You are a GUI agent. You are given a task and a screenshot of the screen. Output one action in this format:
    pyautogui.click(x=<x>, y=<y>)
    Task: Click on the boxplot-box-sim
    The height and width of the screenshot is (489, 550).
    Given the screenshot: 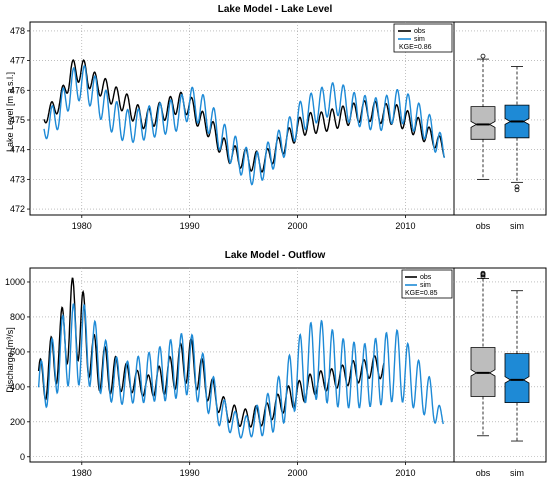 What is the action you would take?
    pyautogui.click(x=517, y=378)
    